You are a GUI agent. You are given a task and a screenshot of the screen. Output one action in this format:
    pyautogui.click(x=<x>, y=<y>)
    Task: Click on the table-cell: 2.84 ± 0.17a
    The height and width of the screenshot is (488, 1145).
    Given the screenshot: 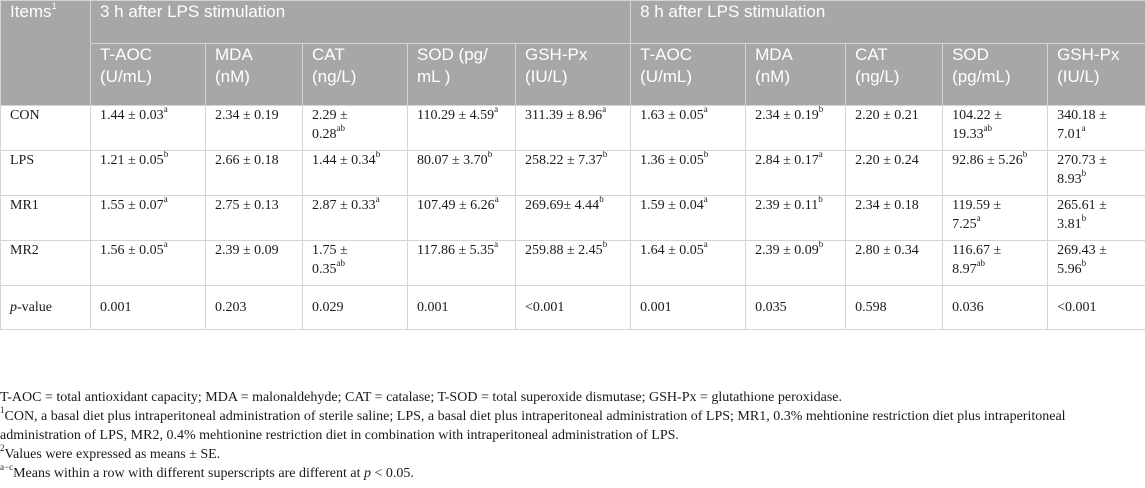 What is the action you would take?
    pyautogui.click(x=796, y=173)
    